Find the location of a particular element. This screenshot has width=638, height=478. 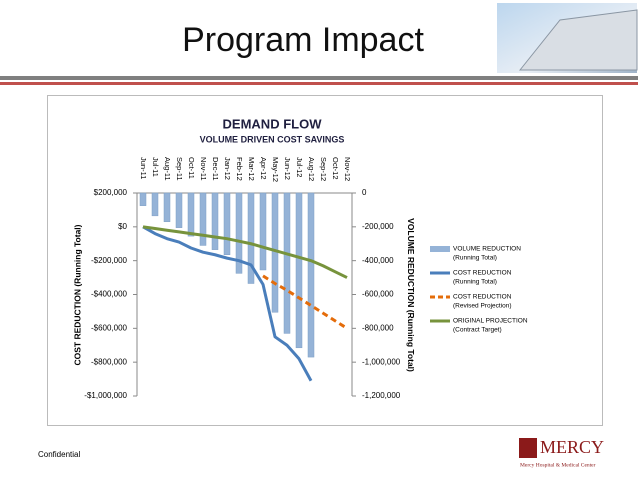

logo-subtitle: Mercy Hospital & Medical Center is located at coordinates (558, 465).